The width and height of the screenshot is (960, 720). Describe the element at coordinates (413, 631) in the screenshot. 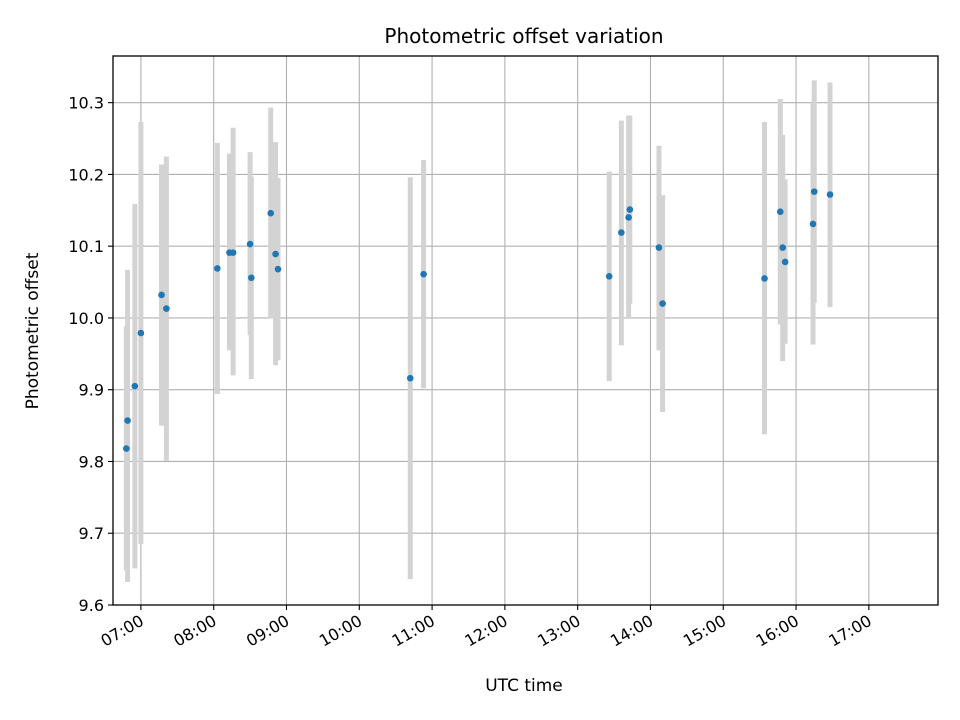

I see `x-tick-label: 11:00` at that location.